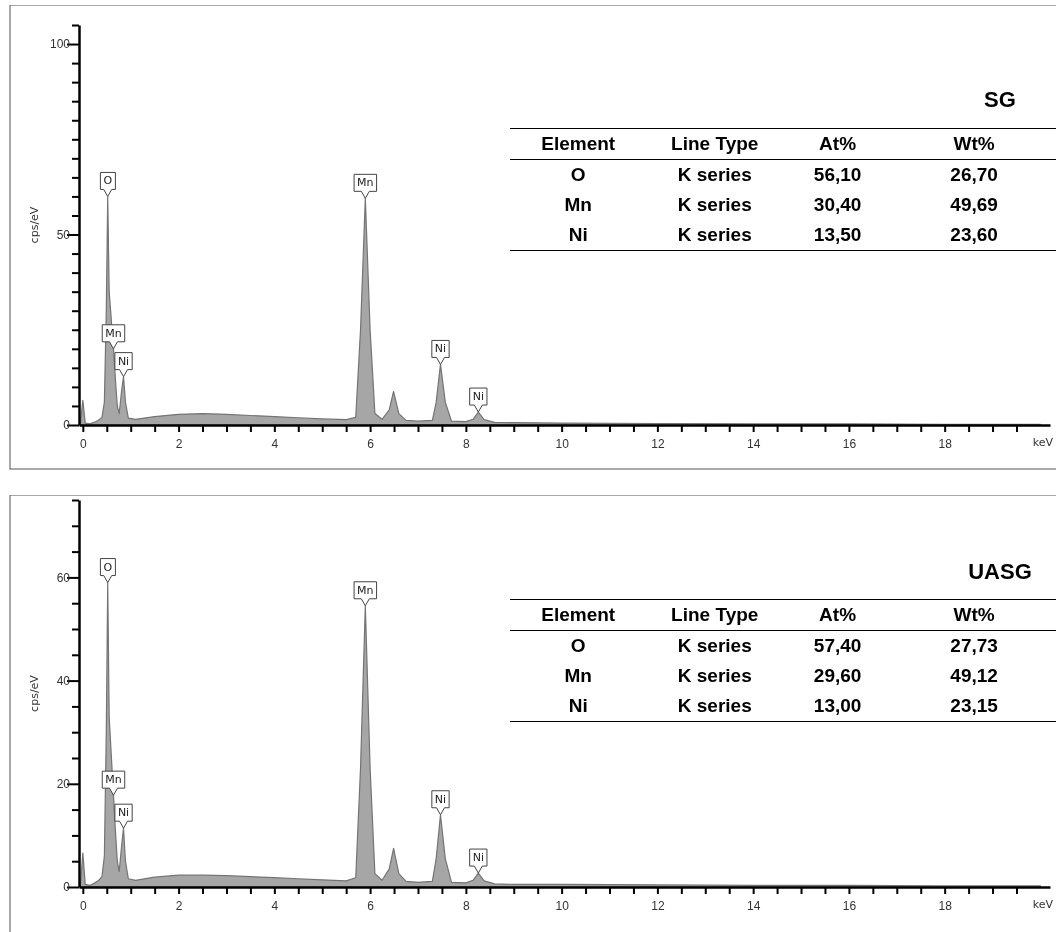 The width and height of the screenshot is (1056, 932). Describe the element at coordinates (838, 174) in the screenshot. I see `annotation: 56,10` at that location.